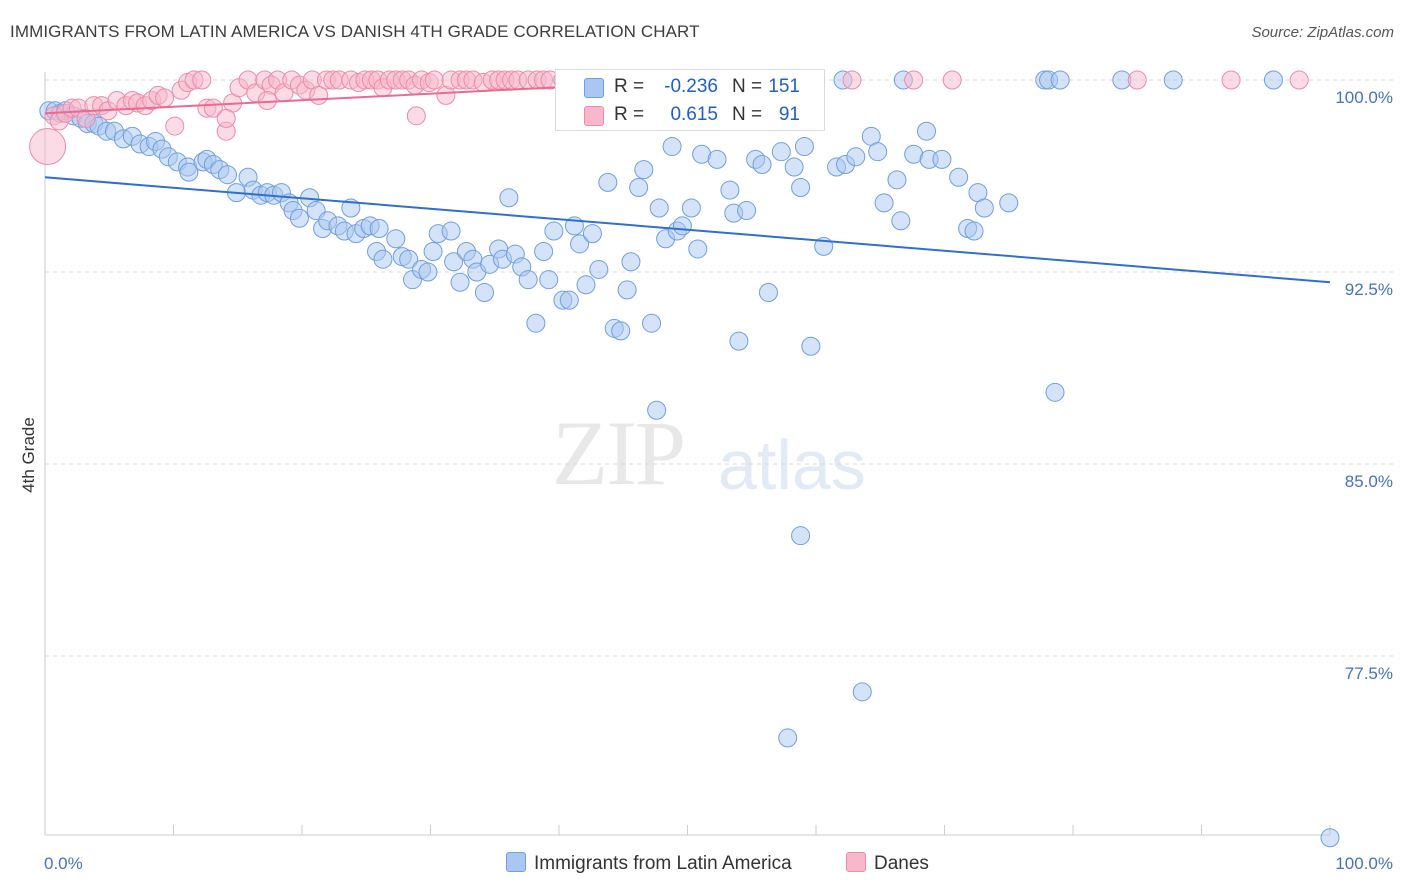 The height and width of the screenshot is (892, 1406). Describe the element at coordinates (694, 114) in the screenshot. I see `legend-r-value: 0.615` at that location.